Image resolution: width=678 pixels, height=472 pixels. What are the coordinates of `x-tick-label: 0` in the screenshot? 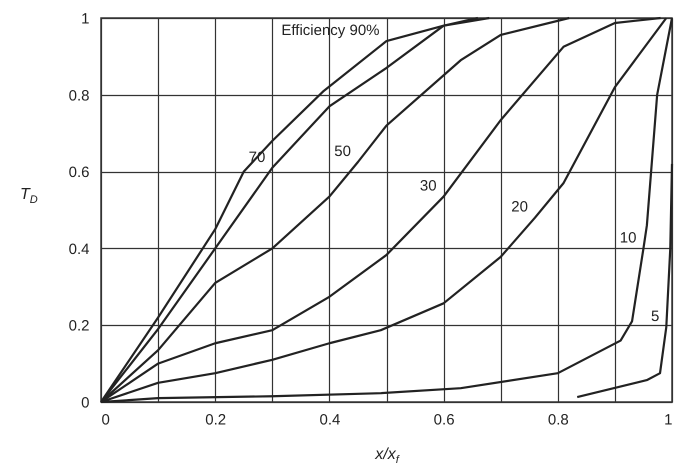 It's located at (106, 420).